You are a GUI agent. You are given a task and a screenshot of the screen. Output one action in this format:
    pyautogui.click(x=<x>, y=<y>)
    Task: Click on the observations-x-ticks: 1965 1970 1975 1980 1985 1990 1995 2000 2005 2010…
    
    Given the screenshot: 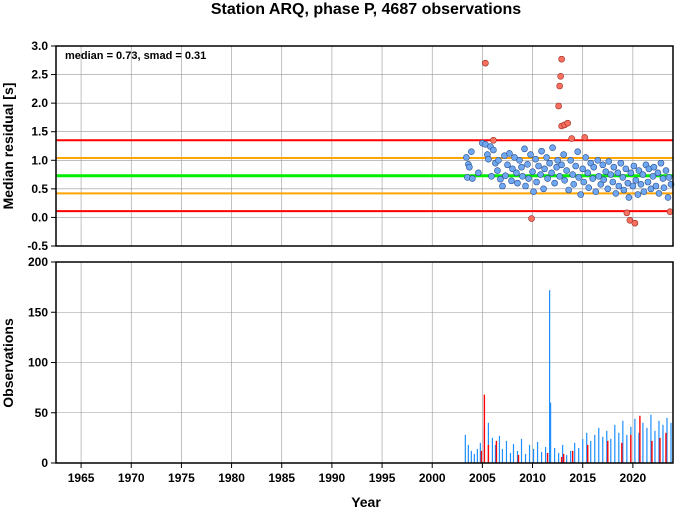 What is the action you would take?
    pyautogui.click(x=357, y=474)
    